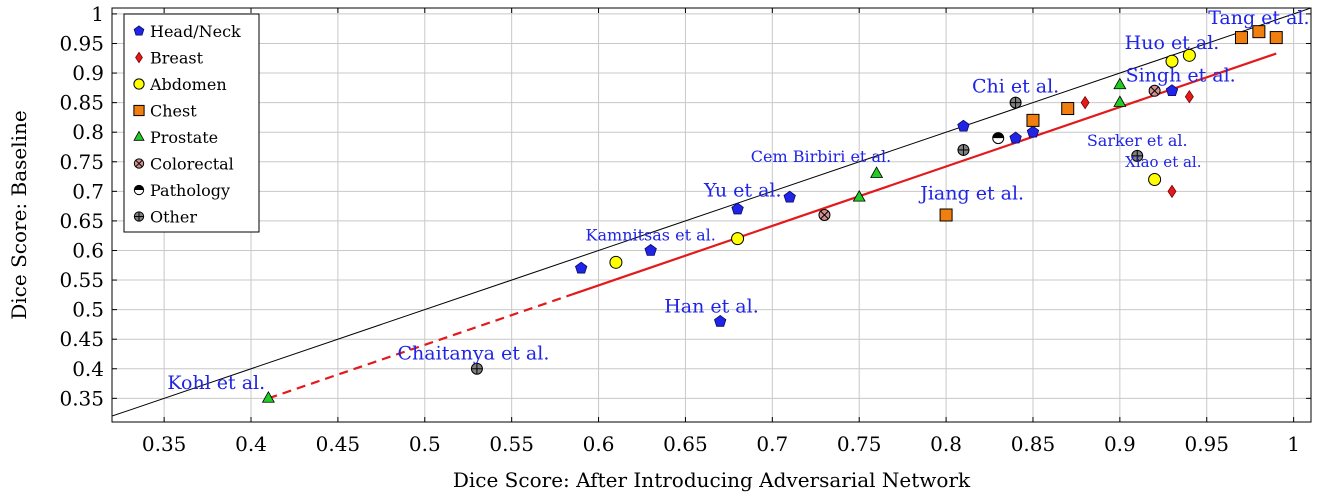  What do you see at coordinates (821, 156) in the screenshot?
I see `annotation-label: Cem Birbiri et al.` at bounding box center [821, 156].